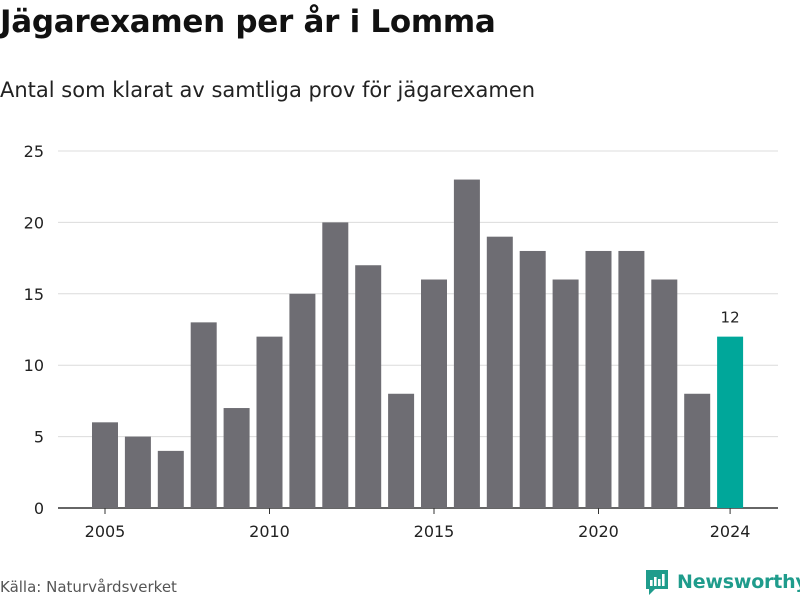  What do you see at coordinates (34, 151) in the screenshot?
I see `y-tick-label: 25` at bounding box center [34, 151].